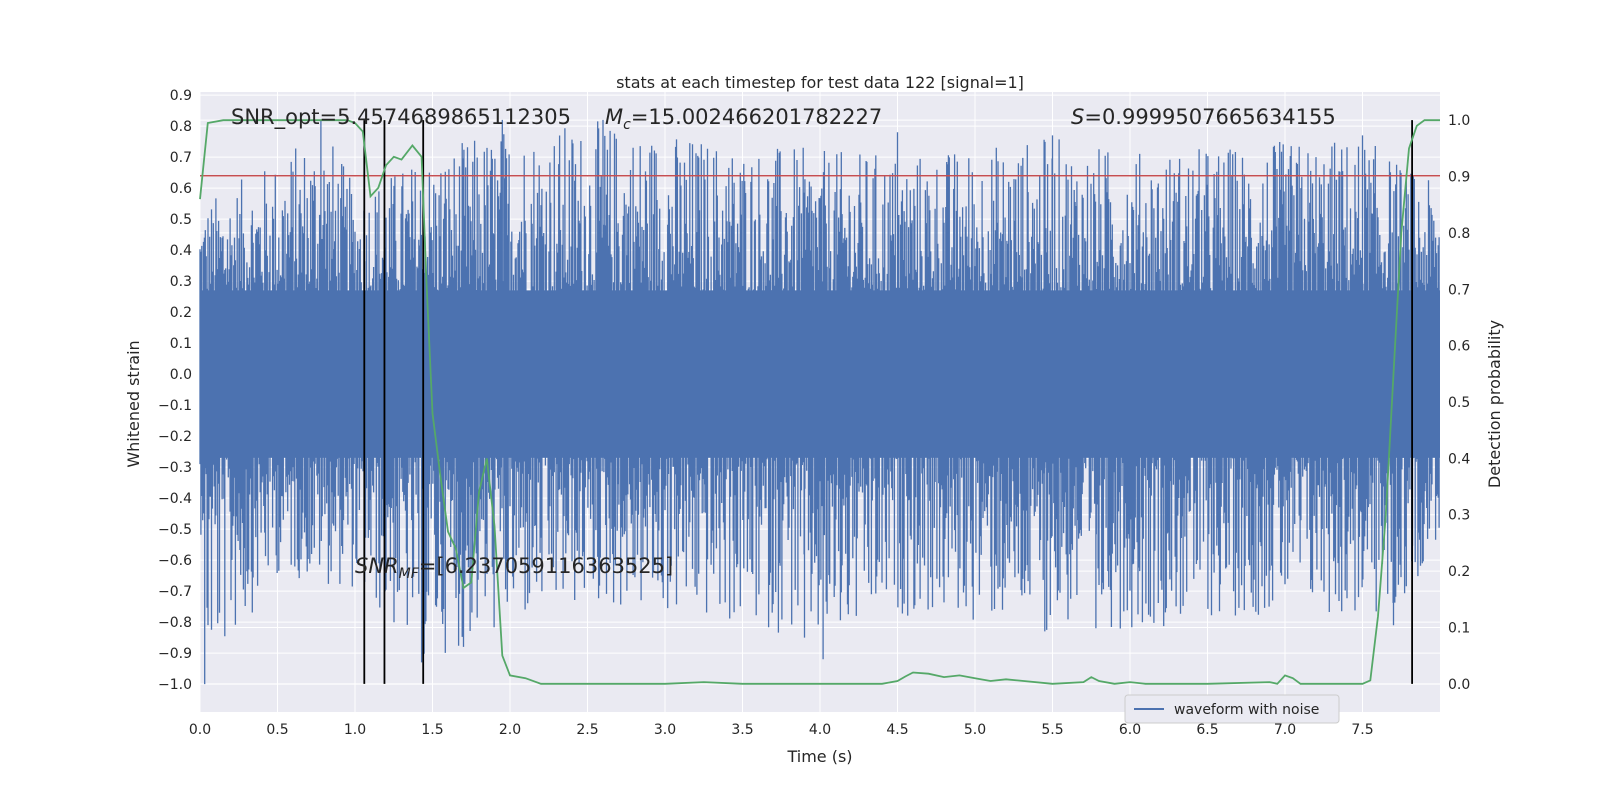 This screenshot has height=800, width=1600. Describe the element at coordinates (1246, 710) in the screenshot. I see `legend-label-waveform: waveform with noise` at that location.